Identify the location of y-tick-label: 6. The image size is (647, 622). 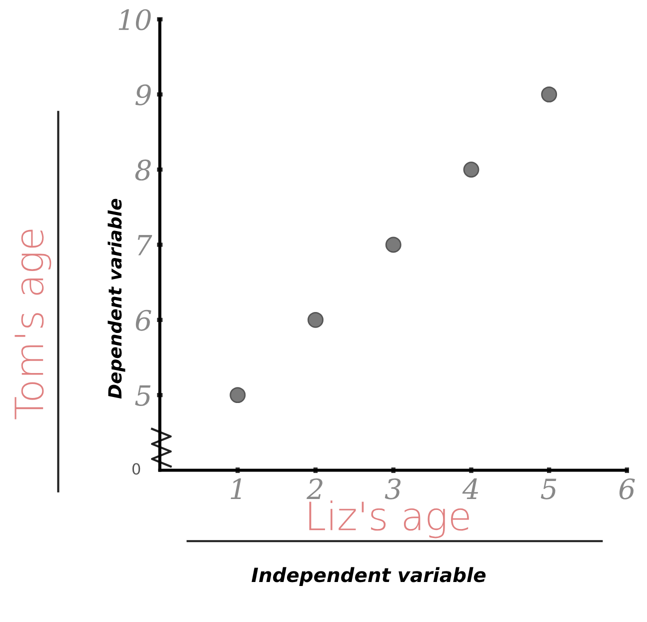
(144, 320).